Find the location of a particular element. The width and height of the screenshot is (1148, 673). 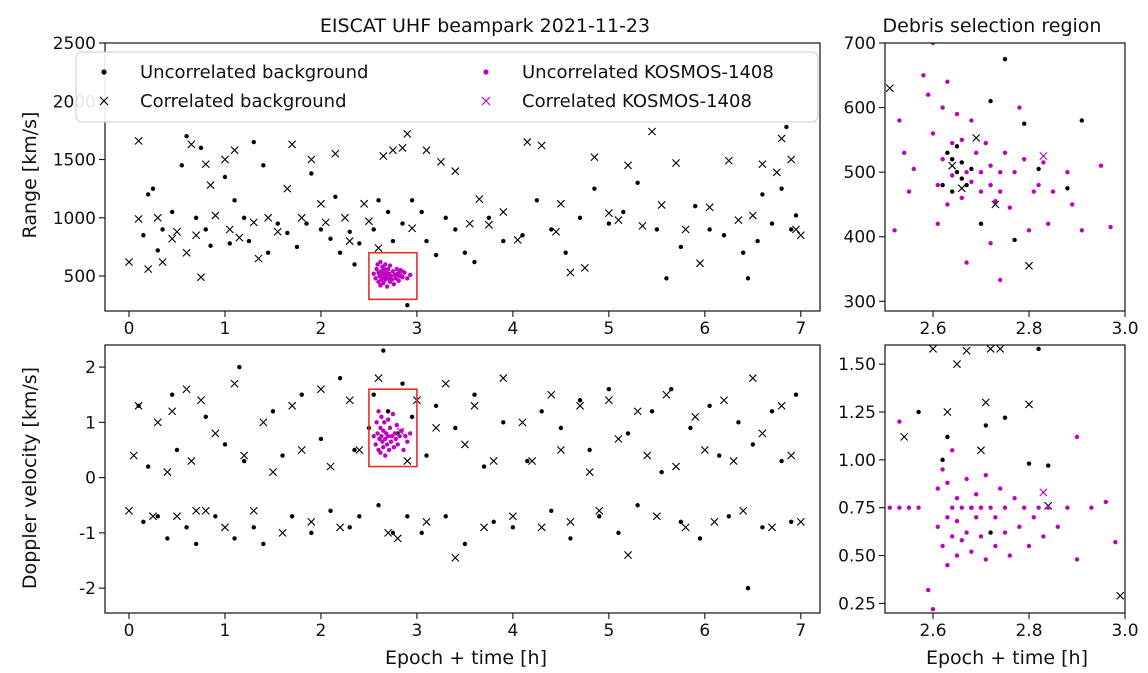

y-tick-label: 400 is located at coordinates (860, 238).